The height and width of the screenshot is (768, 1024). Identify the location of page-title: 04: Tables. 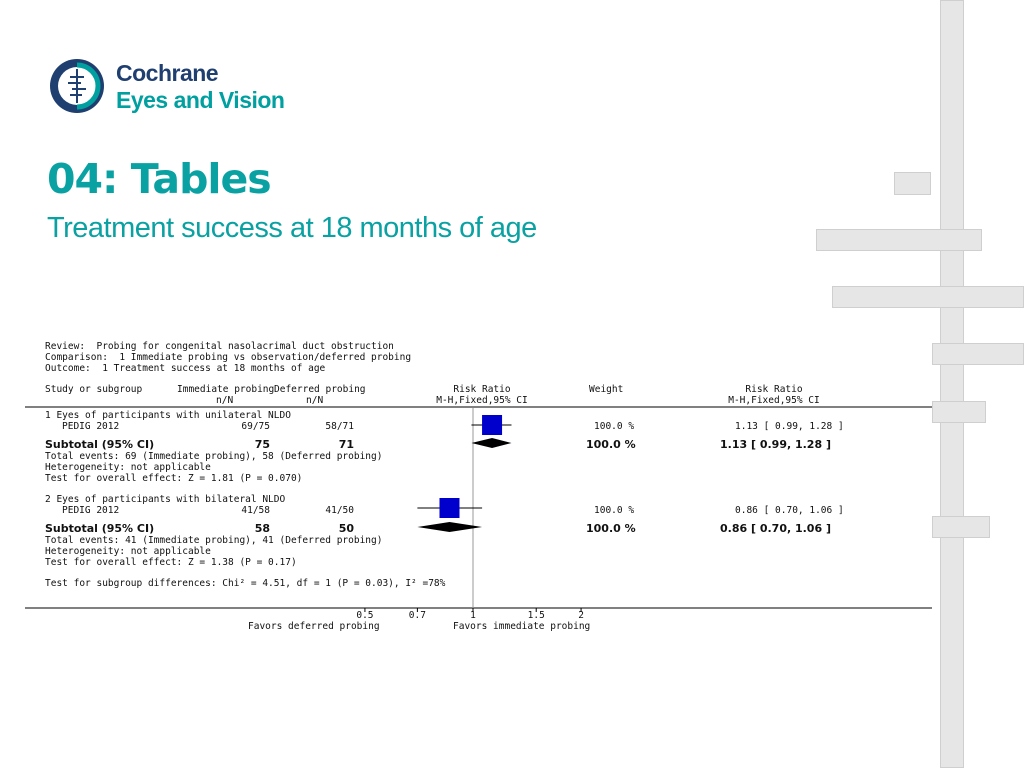
(159, 179).